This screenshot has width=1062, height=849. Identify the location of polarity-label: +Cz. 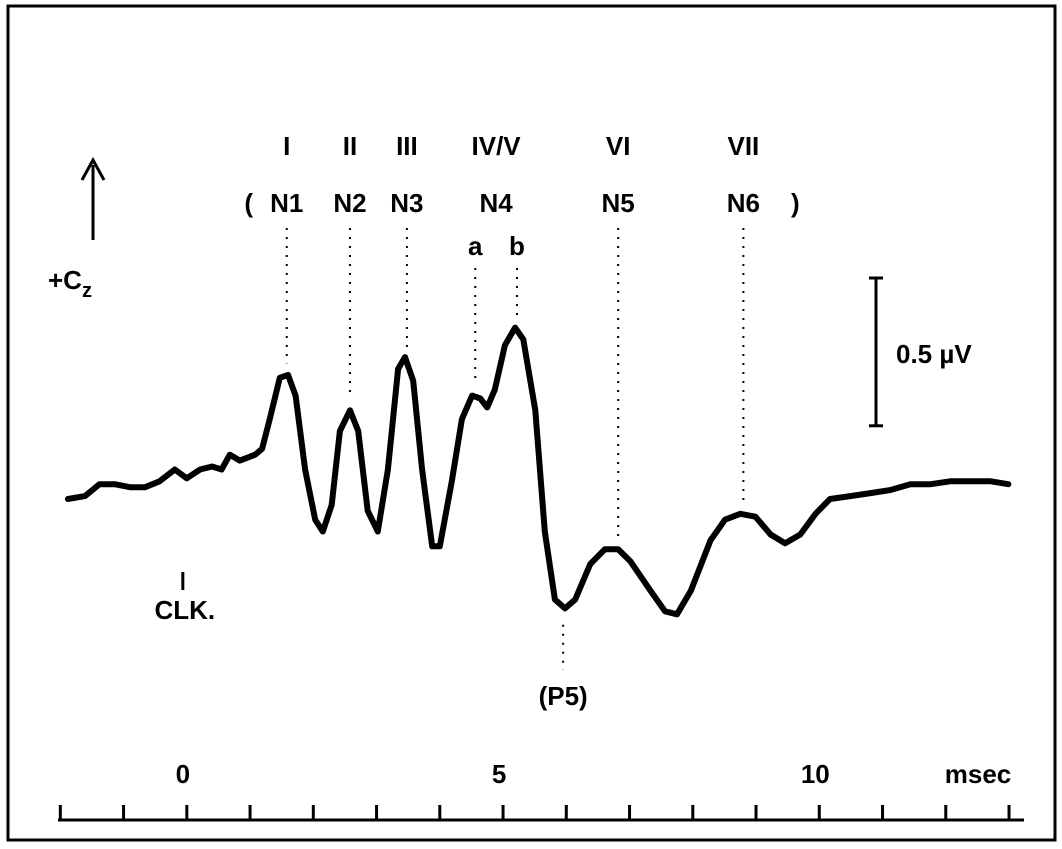
(70, 283).